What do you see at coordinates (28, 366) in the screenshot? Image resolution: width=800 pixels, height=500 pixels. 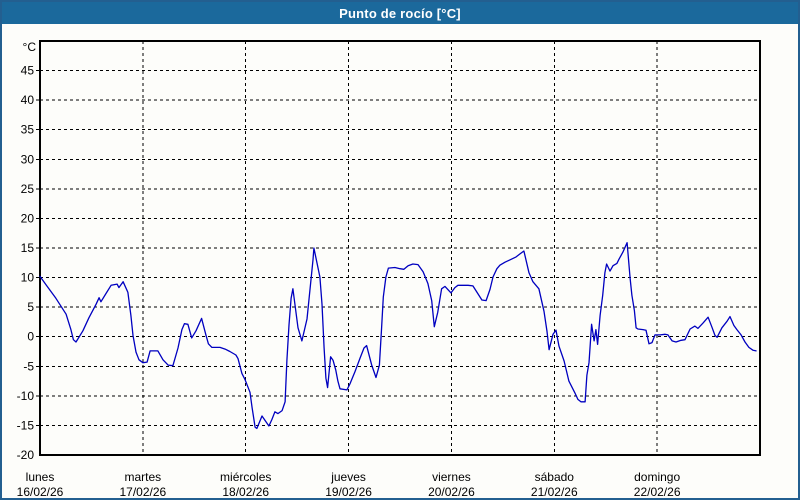 I see `y-tick-label: -5` at bounding box center [28, 366].